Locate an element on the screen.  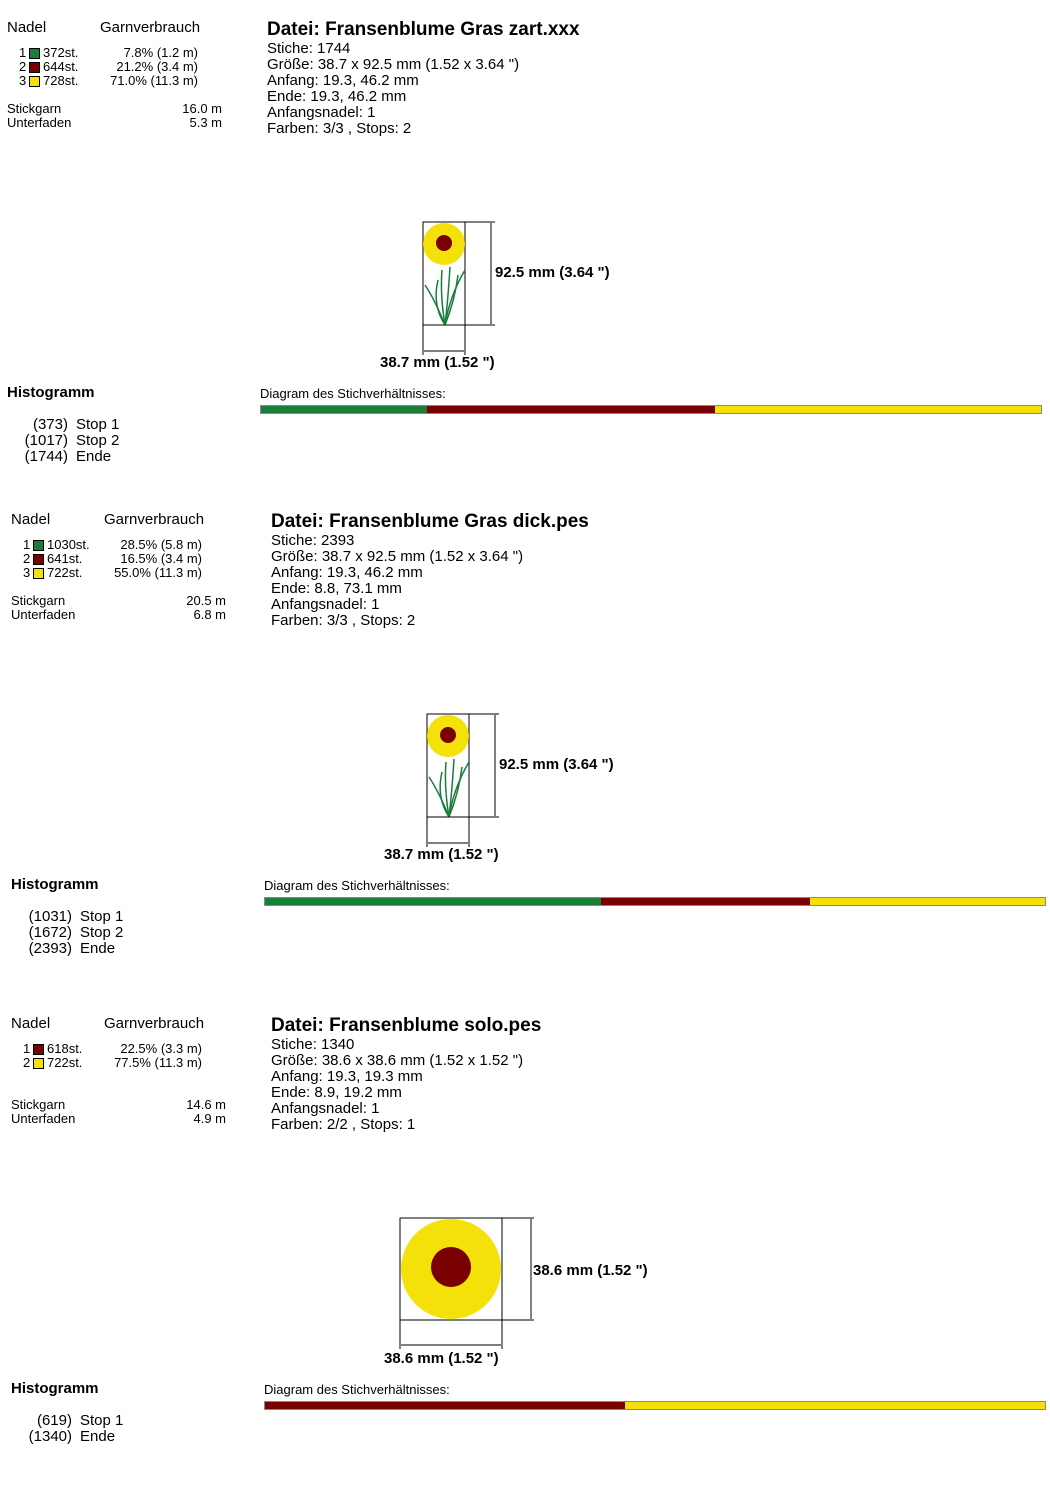
needle-usage: 55.0% (11.3 m) is located at coordinates (158, 572).